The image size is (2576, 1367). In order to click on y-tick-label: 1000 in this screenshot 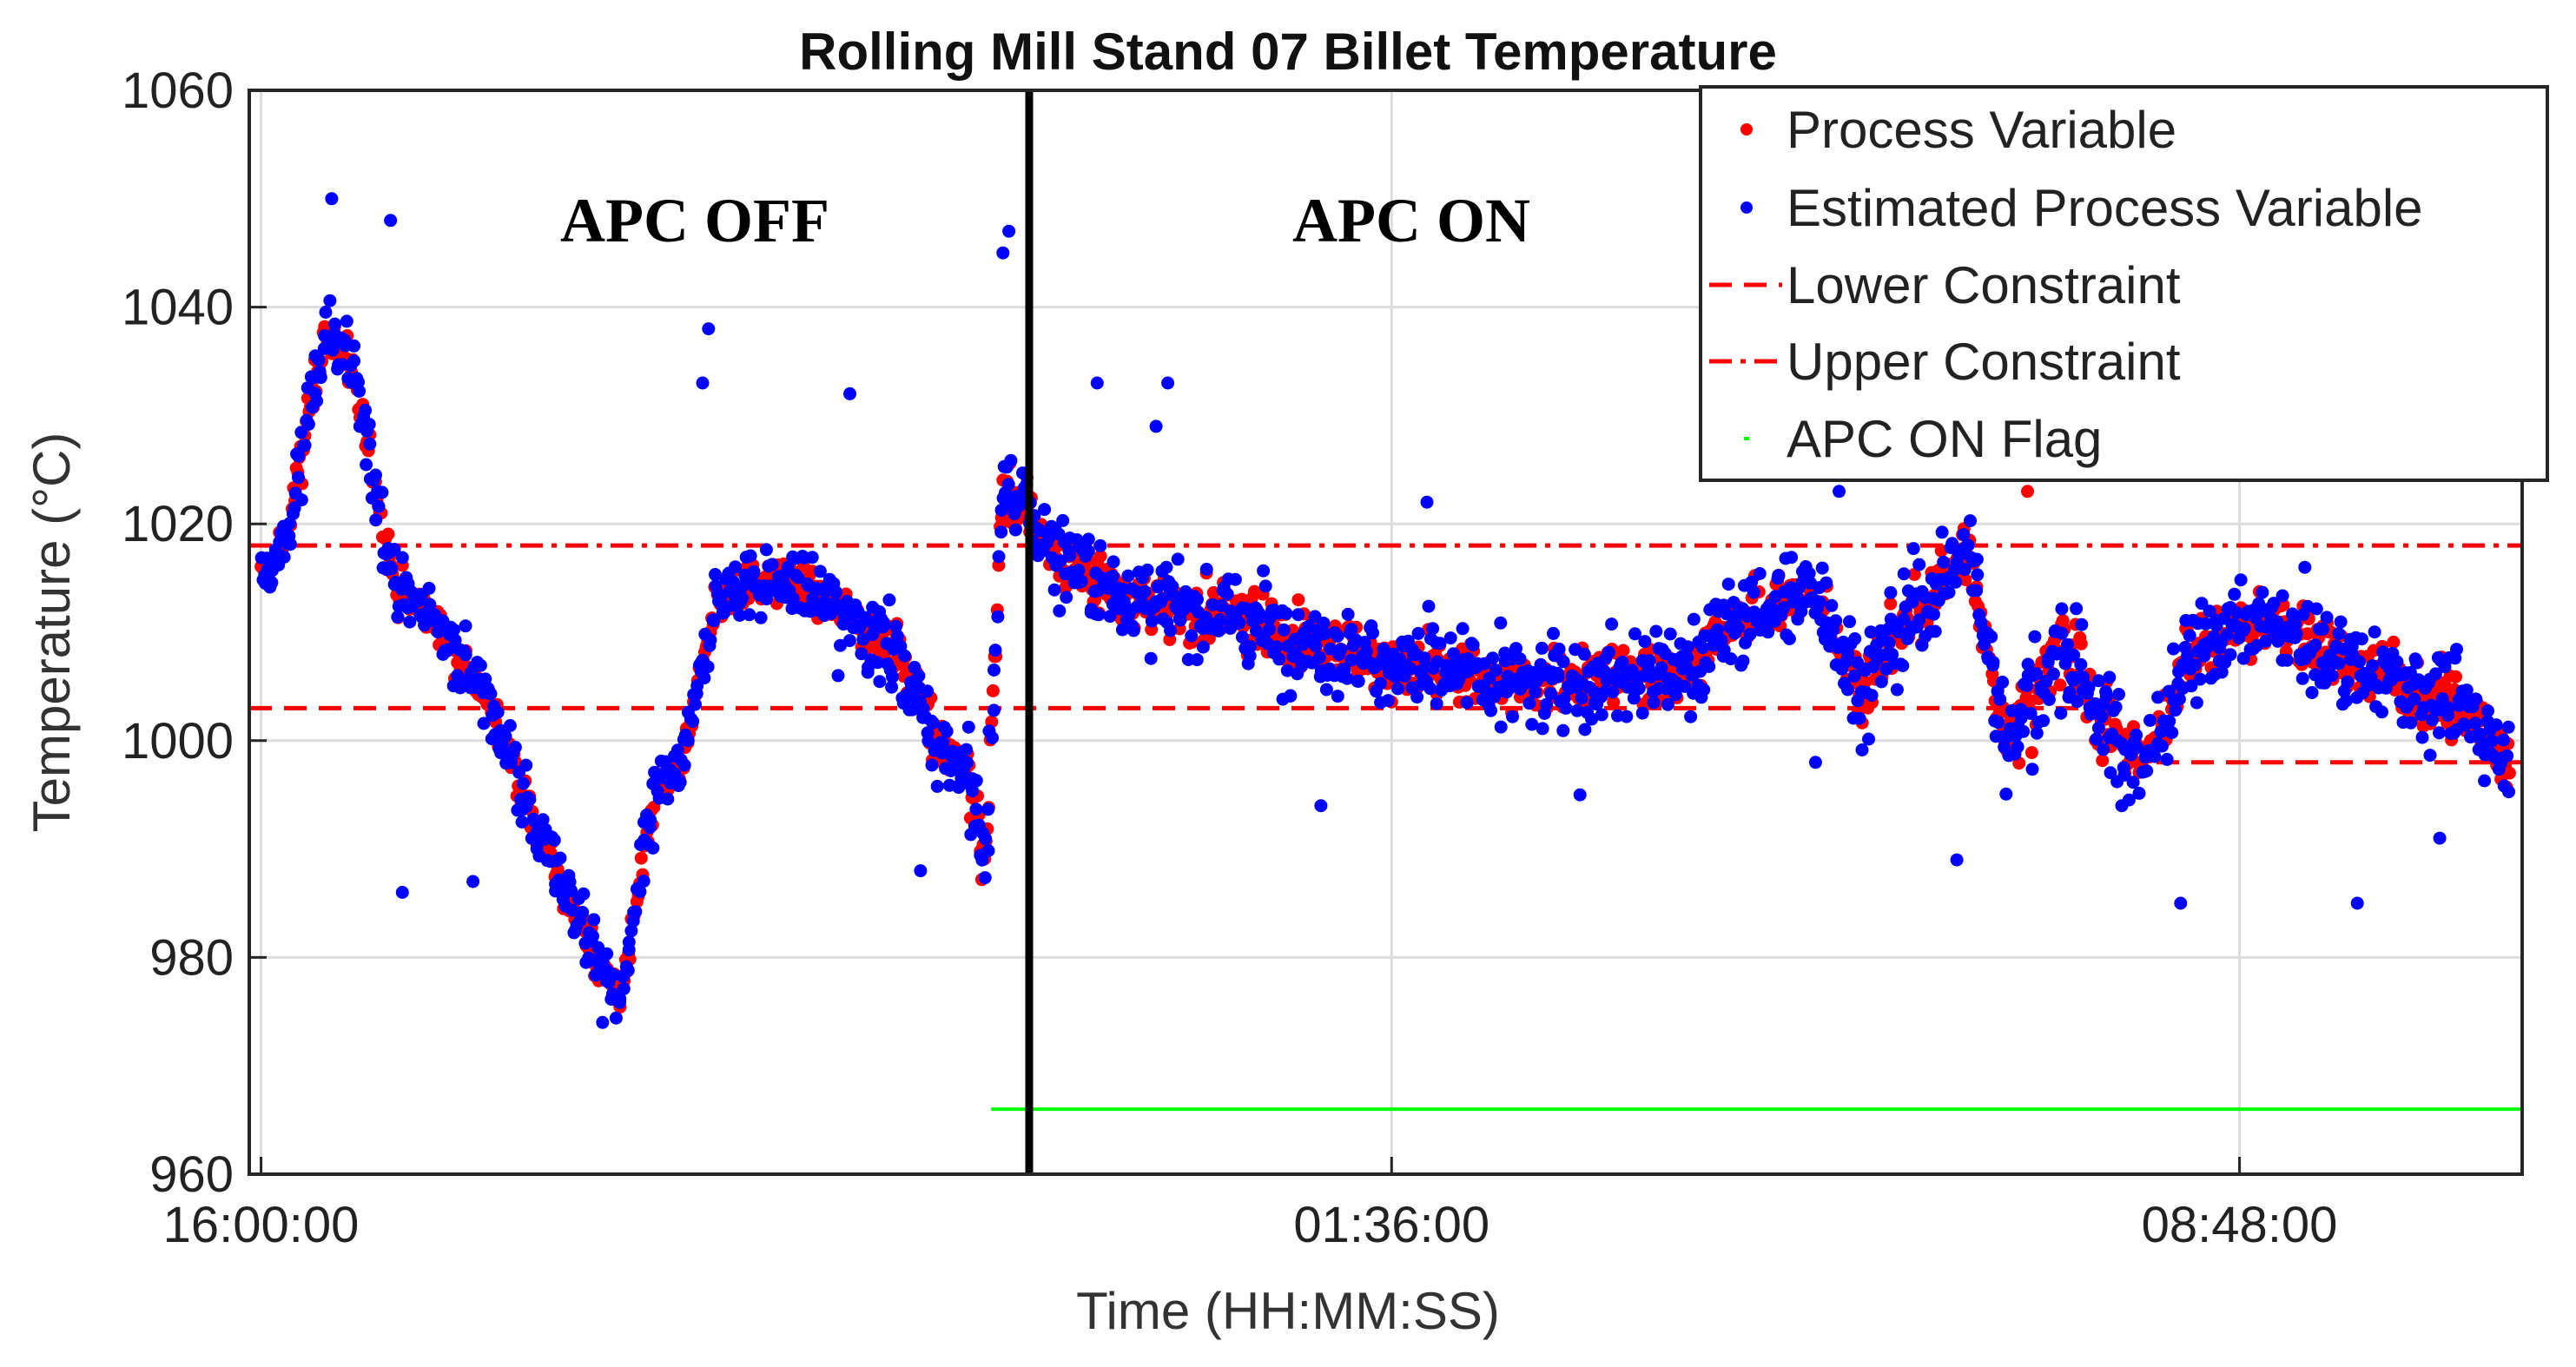, I will do `click(178, 741)`.